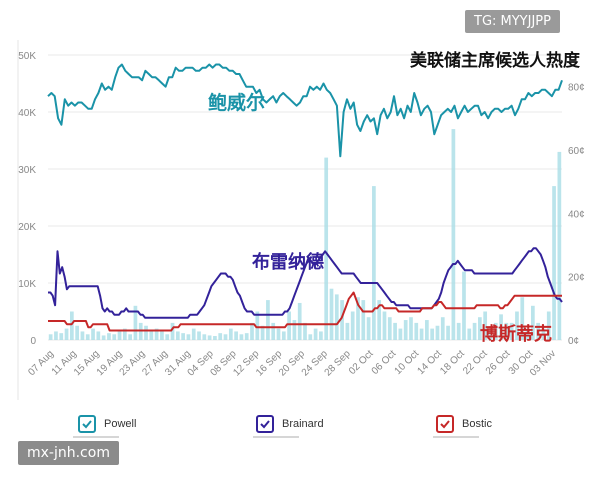  What do you see at coordinates (68, 453) in the screenshot?
I see `watermark-bottom: mx-jnh.com` at bounding box center [68, 453].